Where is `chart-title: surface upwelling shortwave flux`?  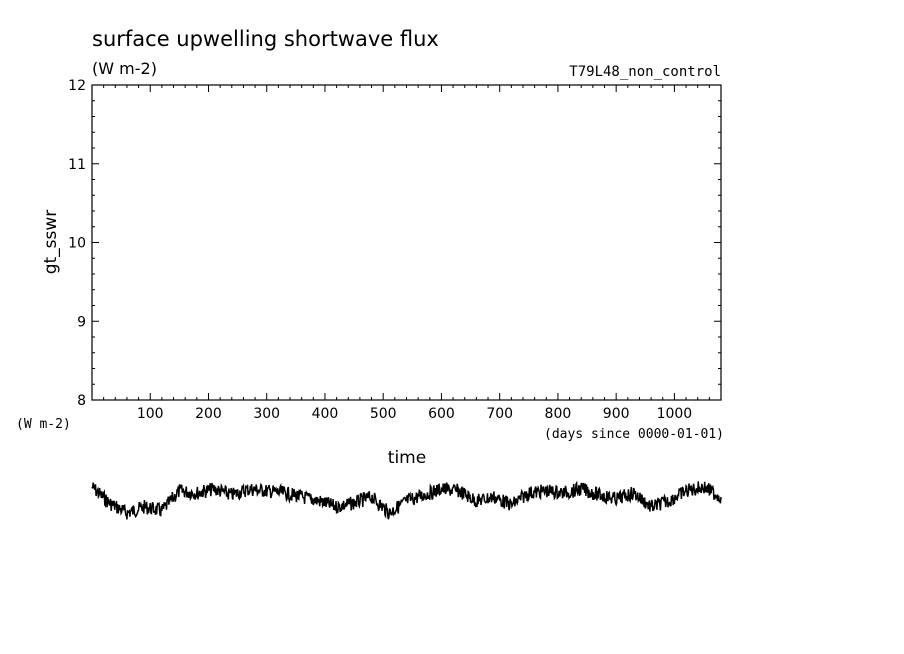 chart-title: surface upwelling shortwave flux is located at coordinates (265, 39).